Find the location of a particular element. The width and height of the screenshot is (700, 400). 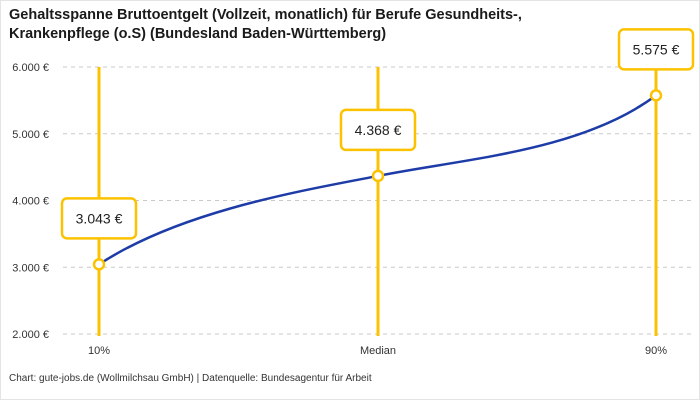

data-point-marker-90% is located at coordinates (656, 95).